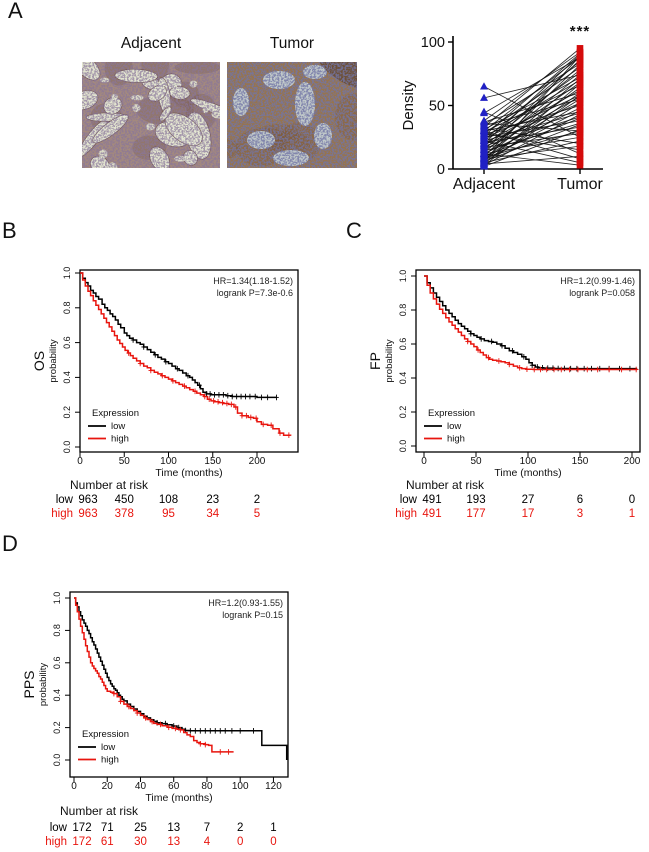  I want to click on x-tick-label: 120, so click(273, 786).